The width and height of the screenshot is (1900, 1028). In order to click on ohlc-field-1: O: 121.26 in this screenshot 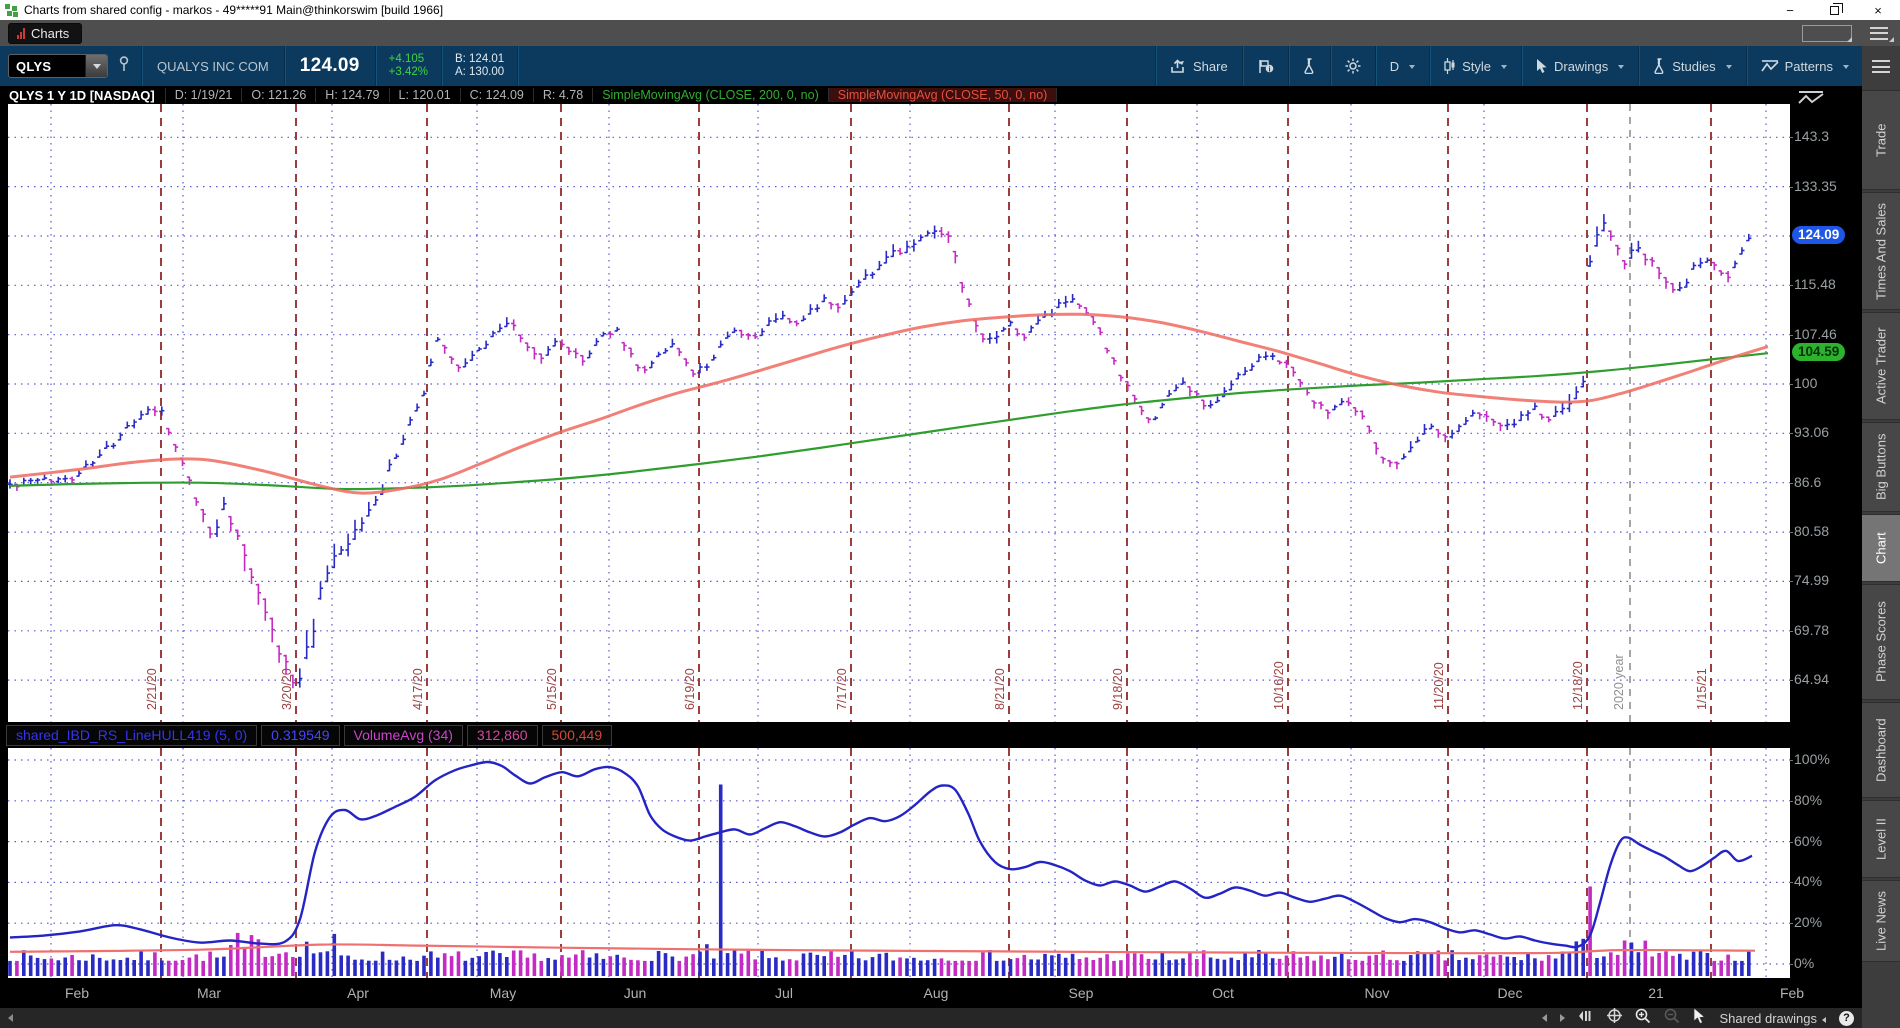, I will do `click(279, 95)`.